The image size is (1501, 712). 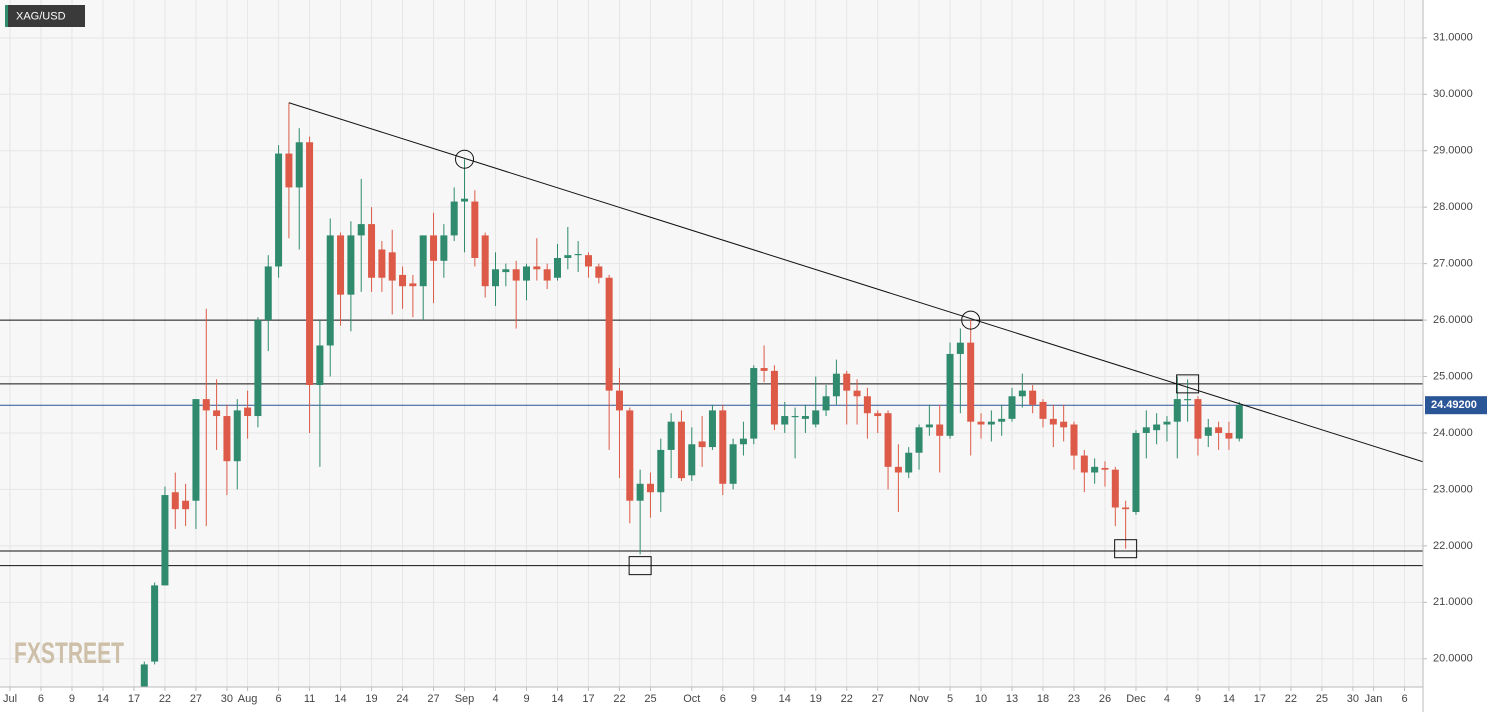 I want to click on x-tick-label: Nov, so click(x=919, y=699).